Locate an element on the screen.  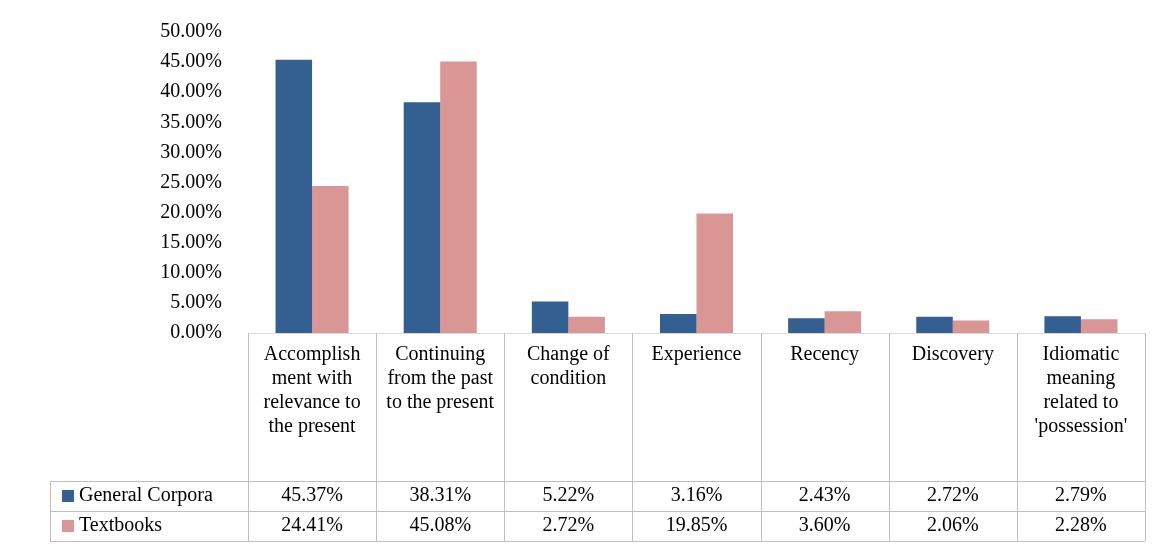
data-label: 2.79% is located at coordinates (1081, 494).